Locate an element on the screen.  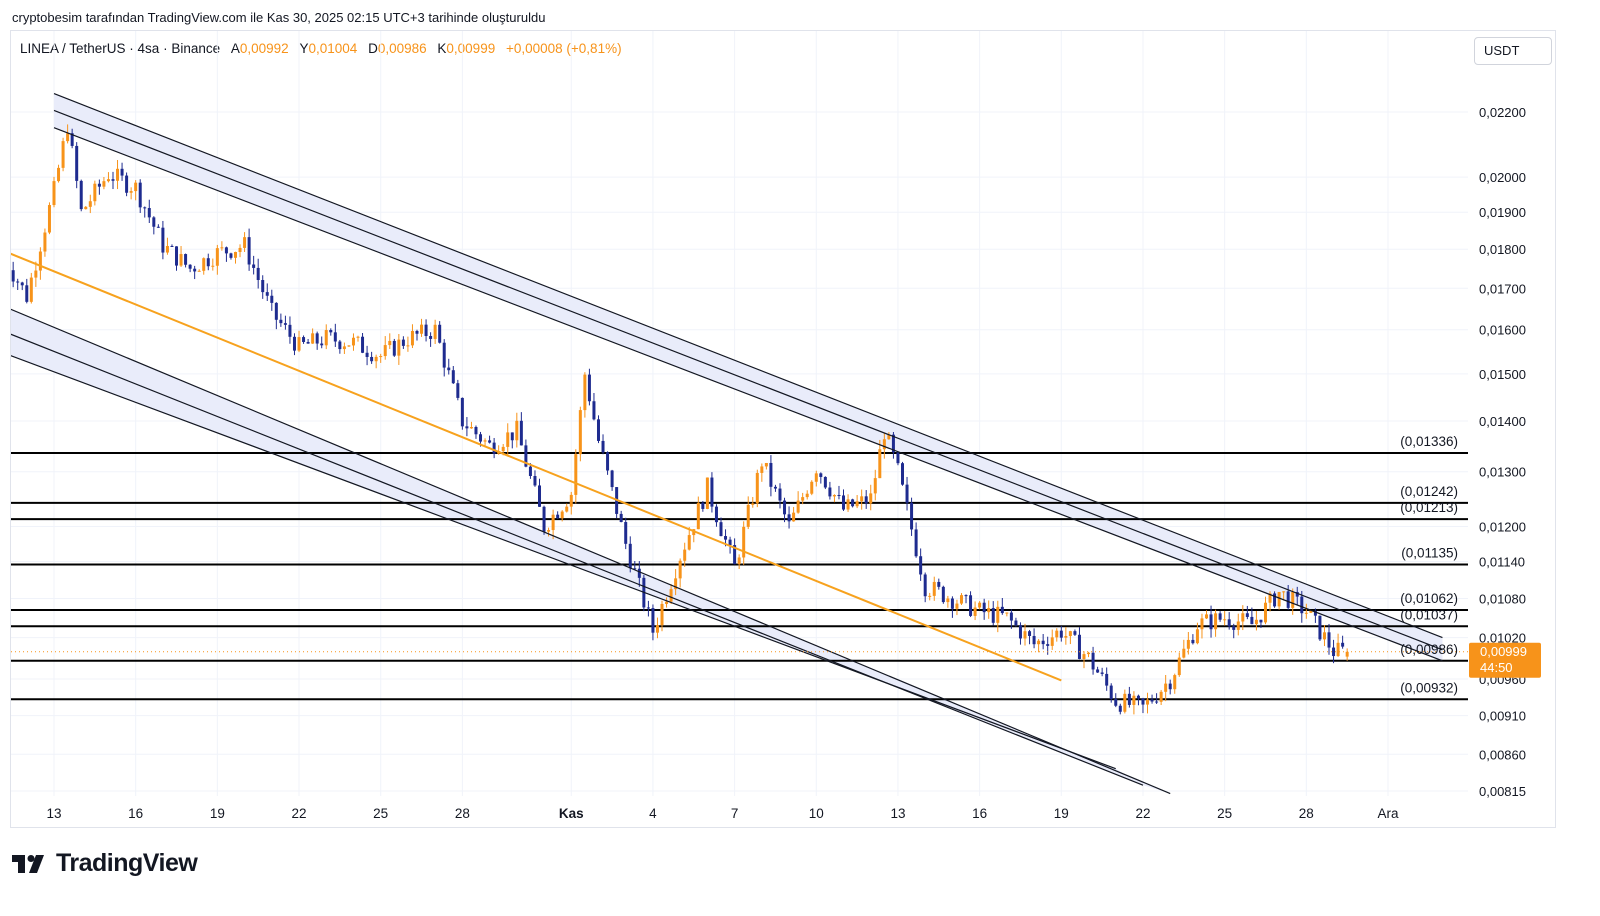
tradingview-logo: TradingView is located at coordinates (105, 863).